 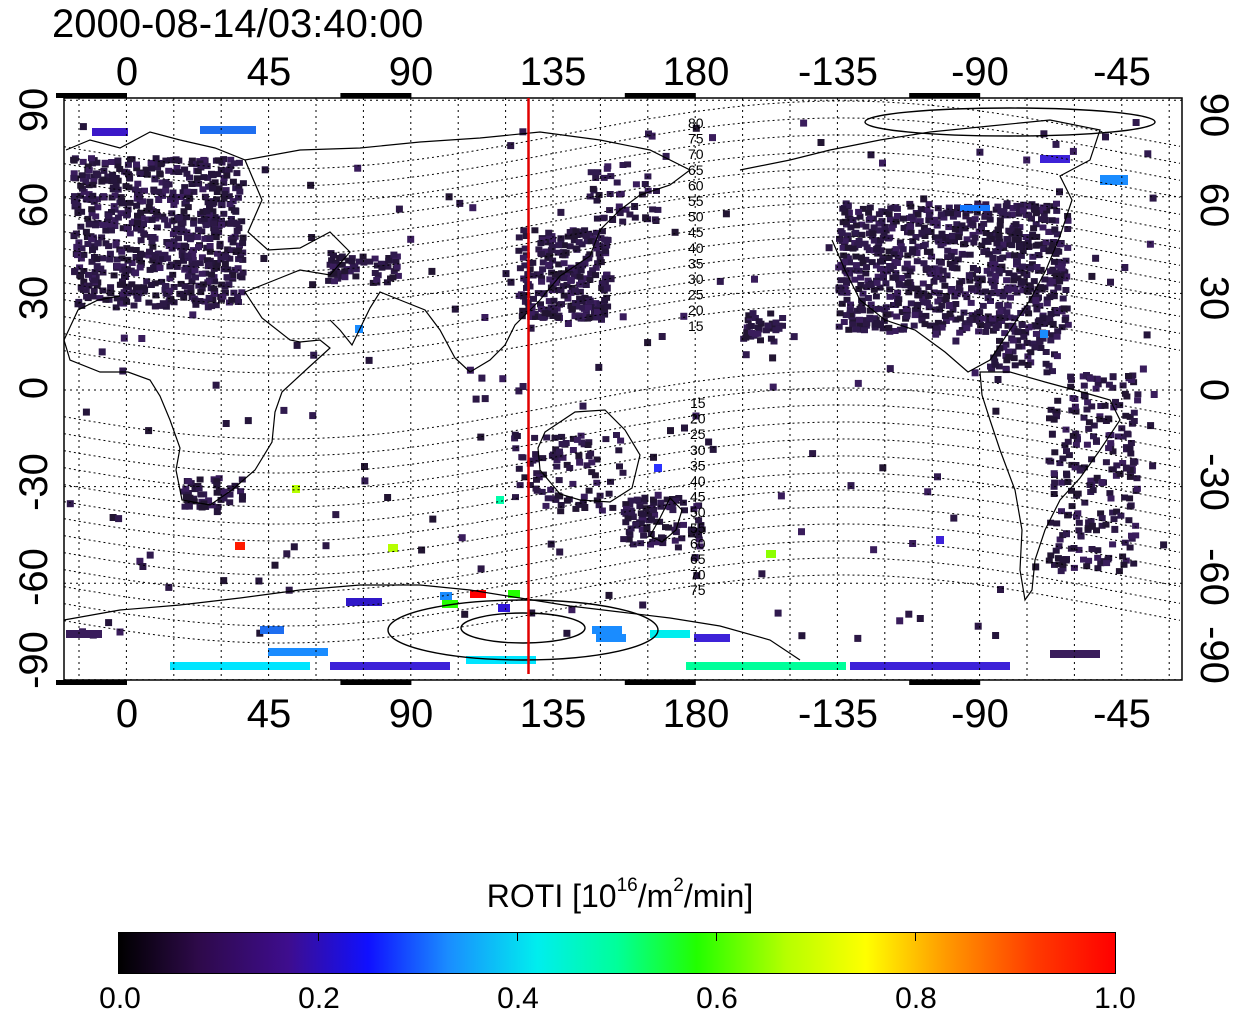 What do you see at coordinates (1122, 72) in the screenshot?
I see `top-lon-label: -45` at bounding box center [1122, 72].